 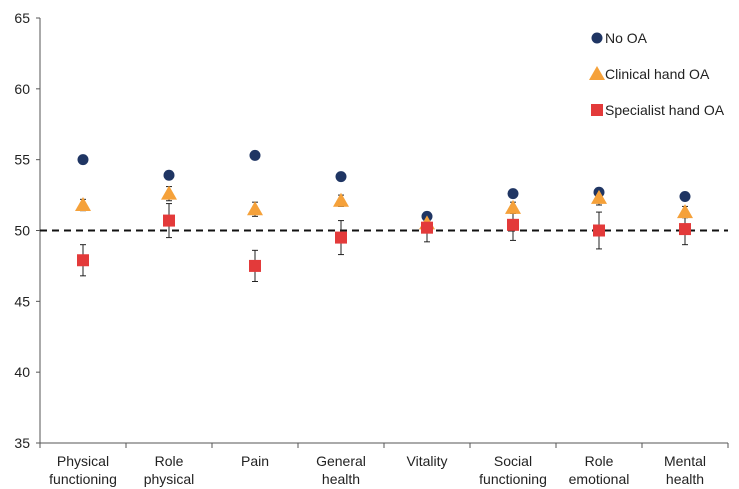 What do you see at coordinates (513, 470) in the screenshot?
I see `x-category-label: Social functioning` at bounding box center [513, 470].